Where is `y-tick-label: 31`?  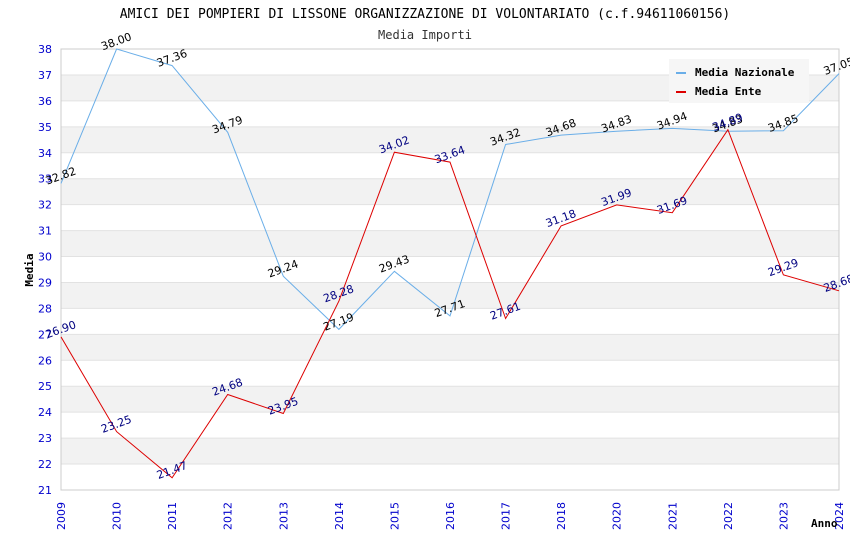
y-tick-label: 31 is located at coordinates (45, 231).